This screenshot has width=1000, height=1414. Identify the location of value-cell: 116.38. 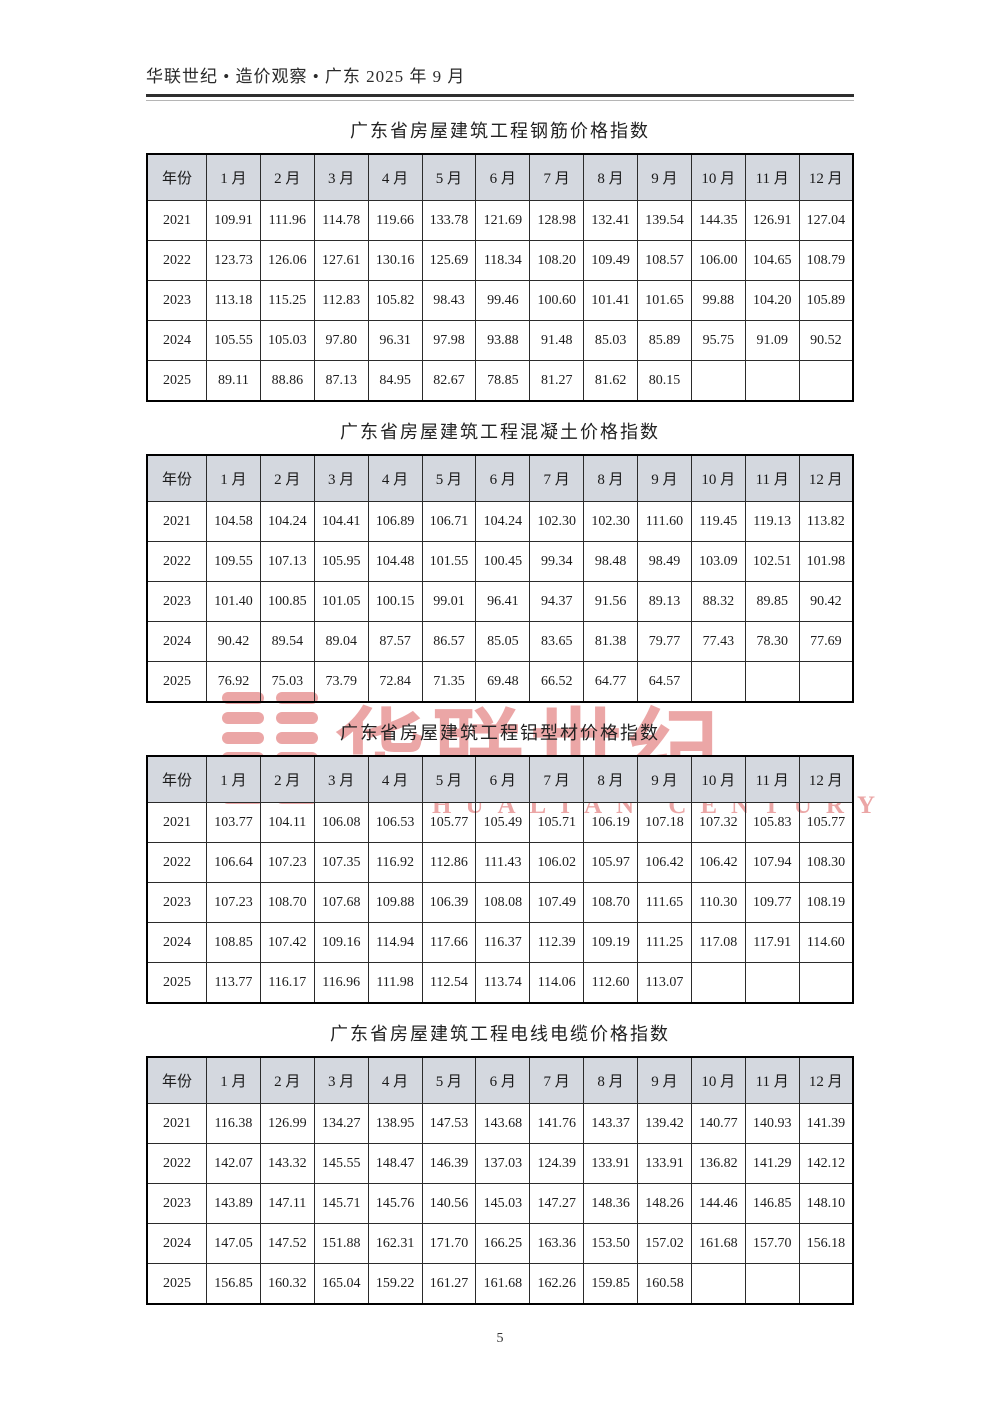
(233, 1123).